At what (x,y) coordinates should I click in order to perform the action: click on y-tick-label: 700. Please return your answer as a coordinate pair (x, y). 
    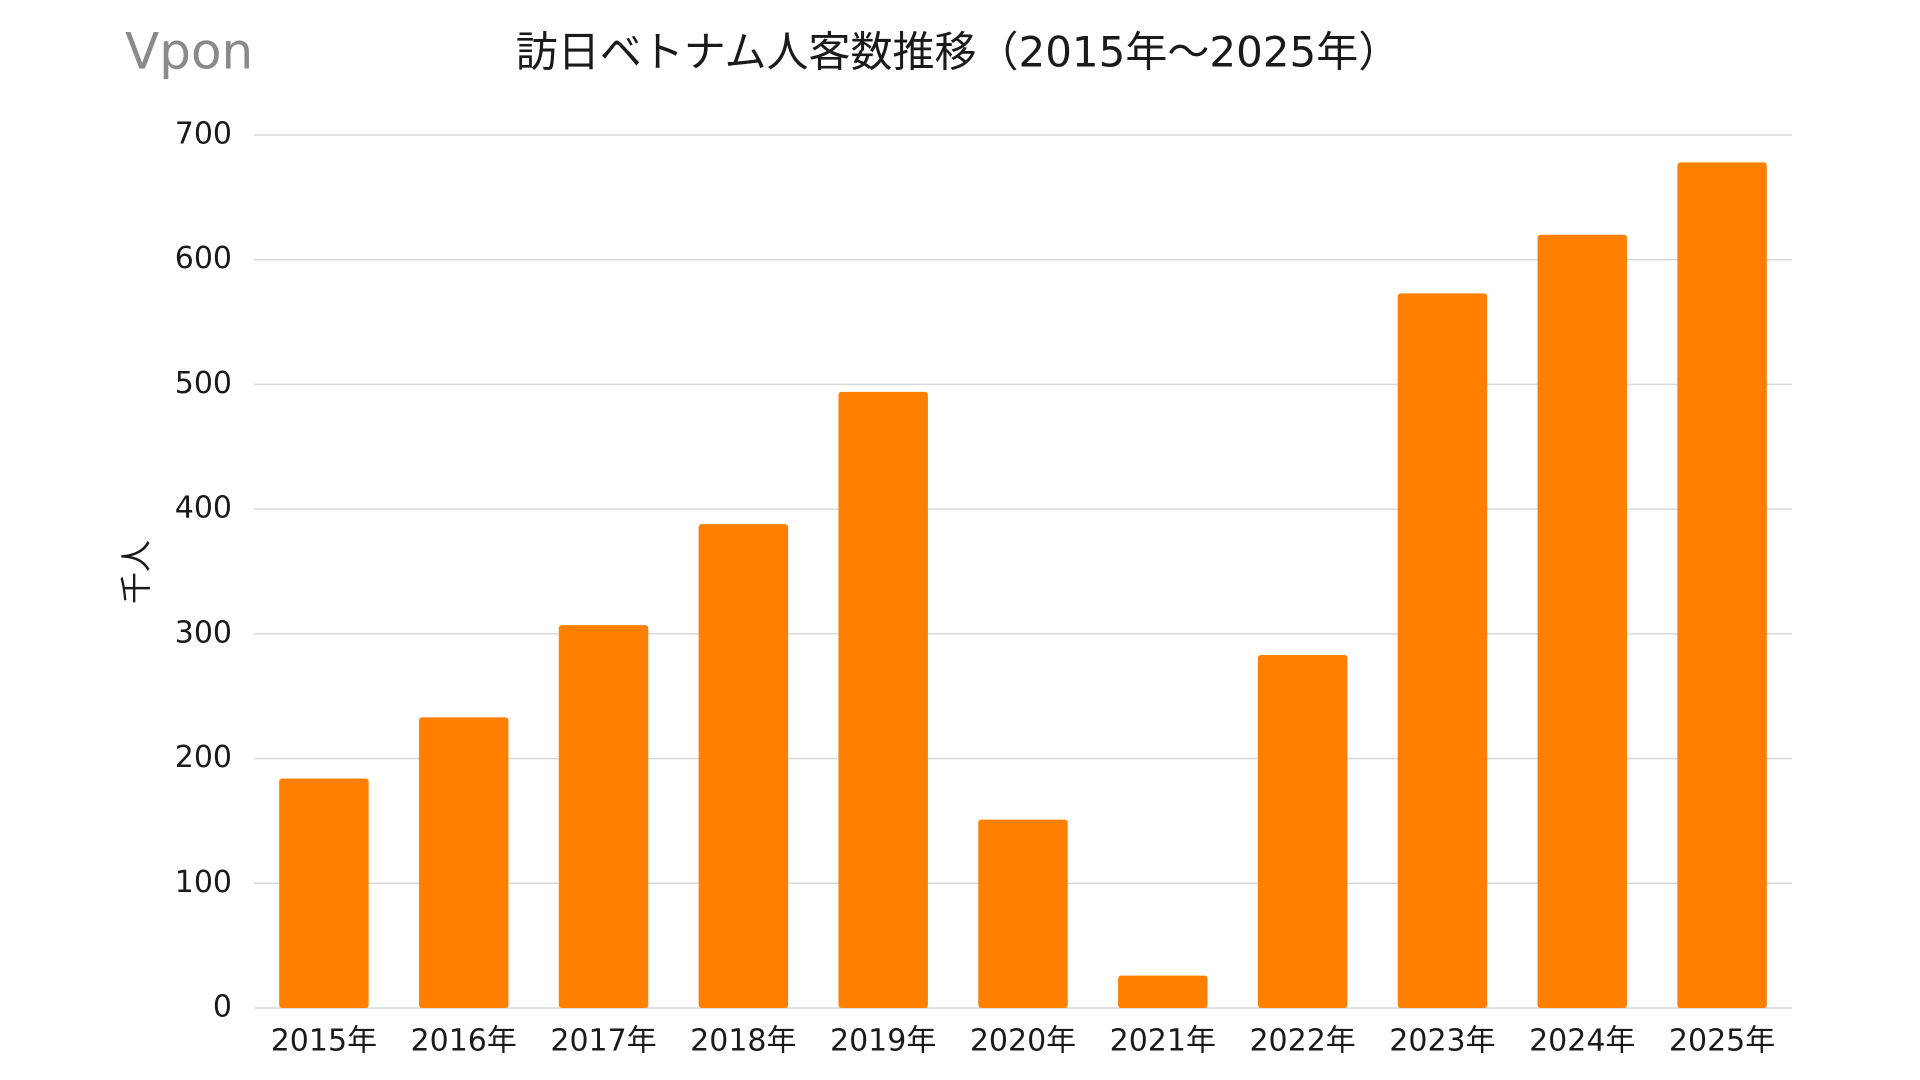
    Looking at the image, I should click on (203, 134).